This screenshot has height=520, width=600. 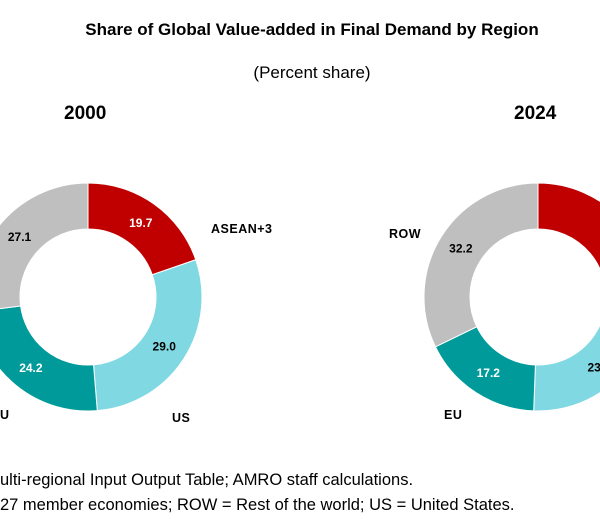 What do you see at coordinates (31, 368) in the screenshot?
I see `donut-2000-value-label: 24.2` at bounding box center [31, 368].